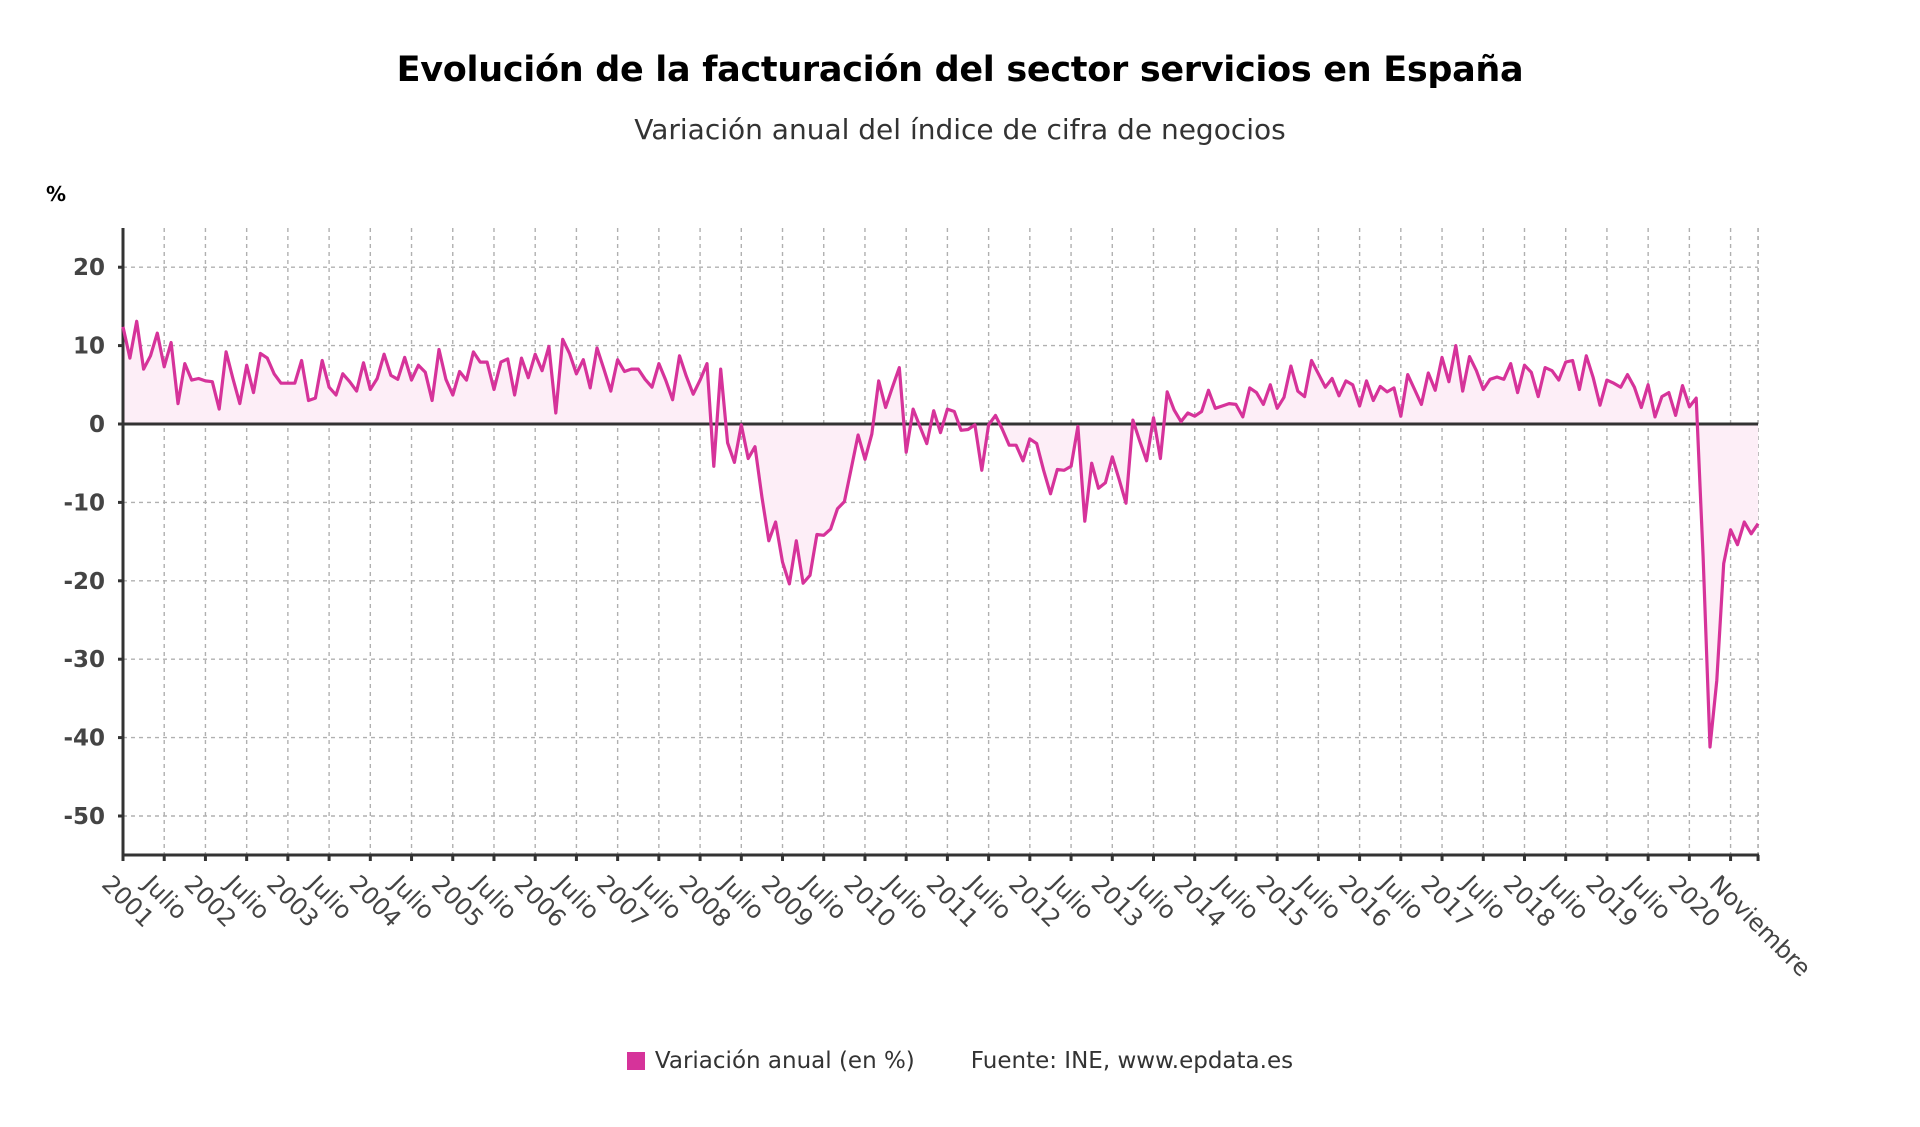  What do you see at coordinates (84, 817) in the screenshot?
I see `y-tick-label: -50` at bounding box center [84, 817].